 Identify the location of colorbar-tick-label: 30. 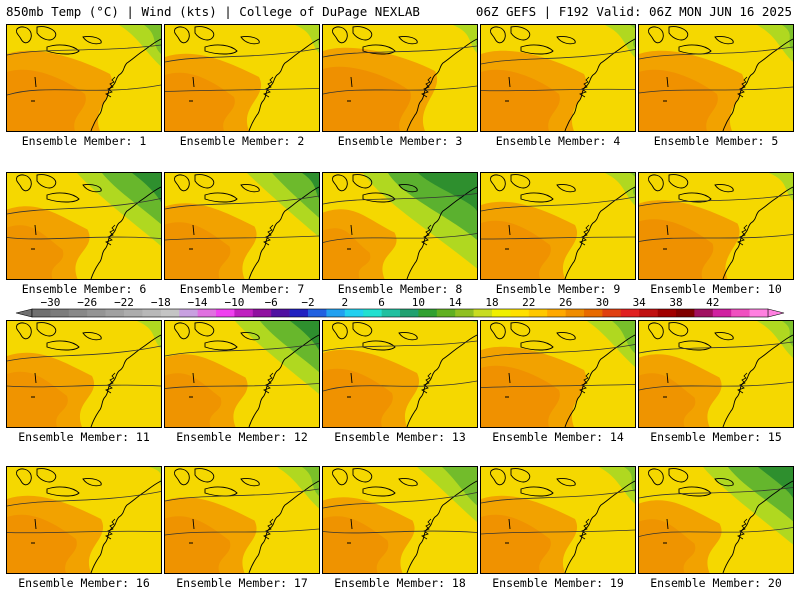
(602, 302).